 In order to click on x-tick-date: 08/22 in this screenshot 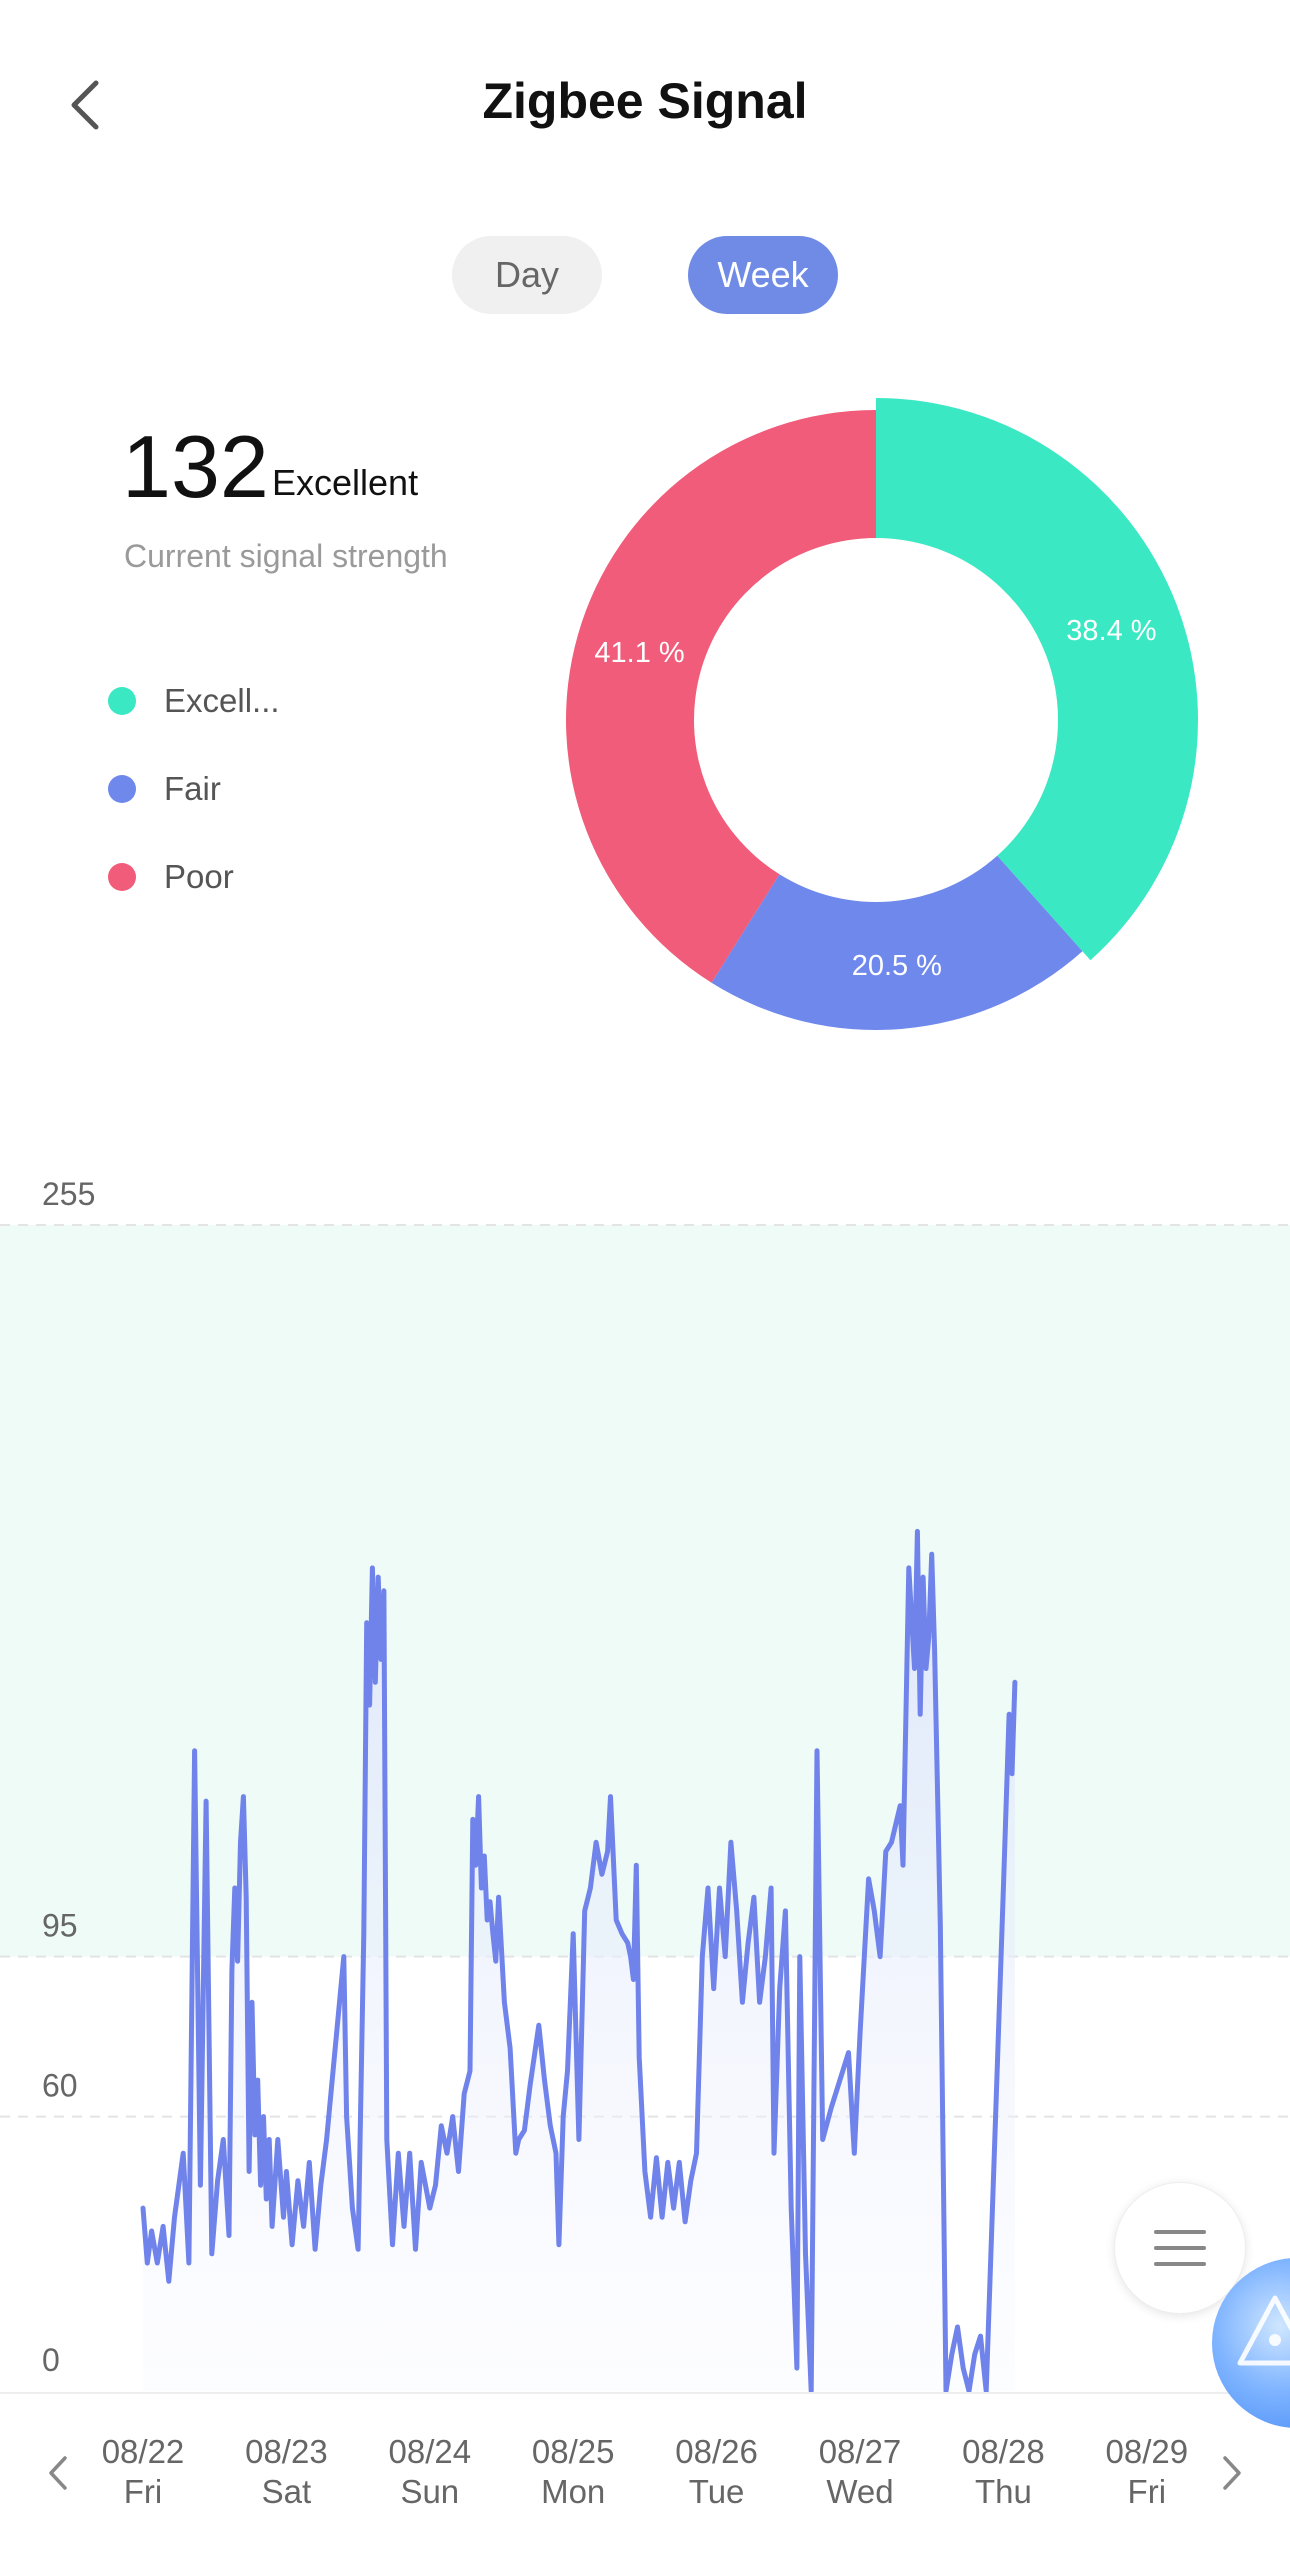, I will do `click(143, 2451)`.